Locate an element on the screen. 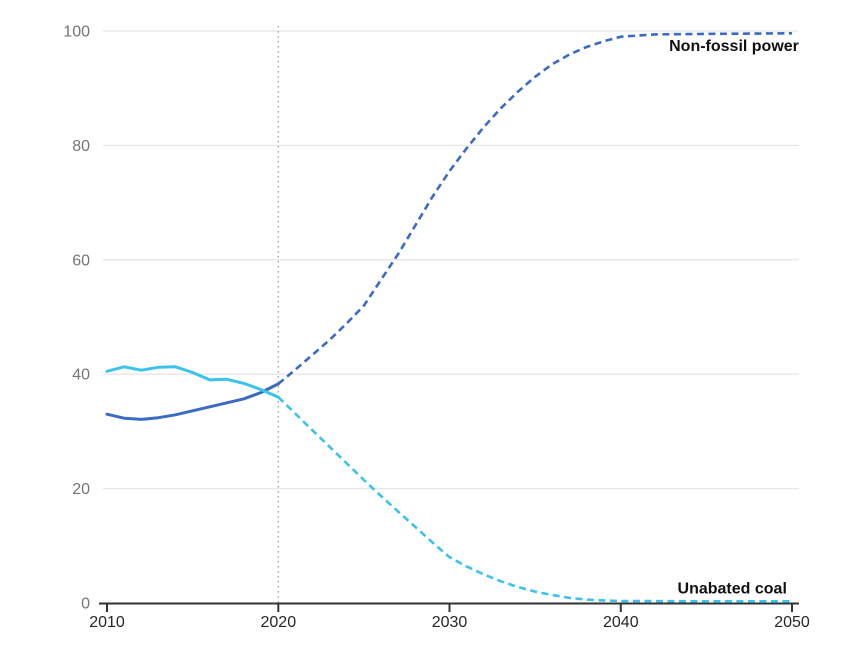  y-tick-label-0: 0 is located at coordinates (85, 604).